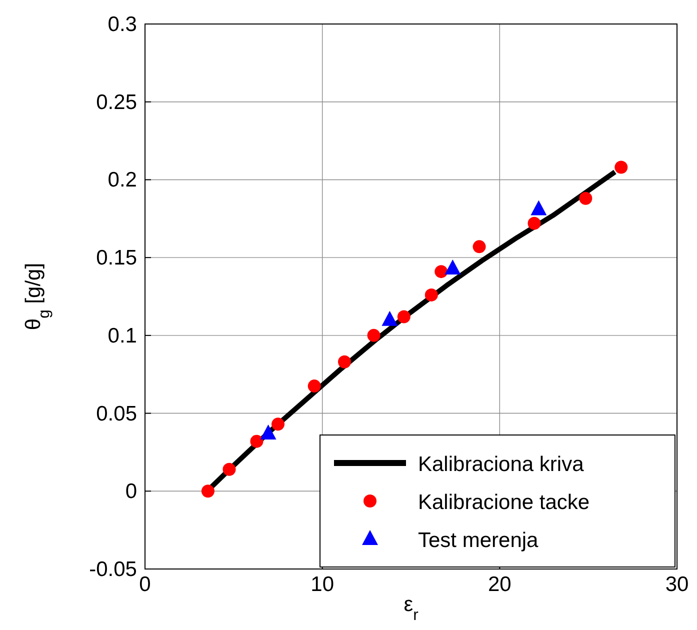 The width and height of the screenshot is (697, 630). What do you see at coordinates (113, 569) in the screenshot?
I see `y-tick-label: -0.05` at bounding box center [113, 569].